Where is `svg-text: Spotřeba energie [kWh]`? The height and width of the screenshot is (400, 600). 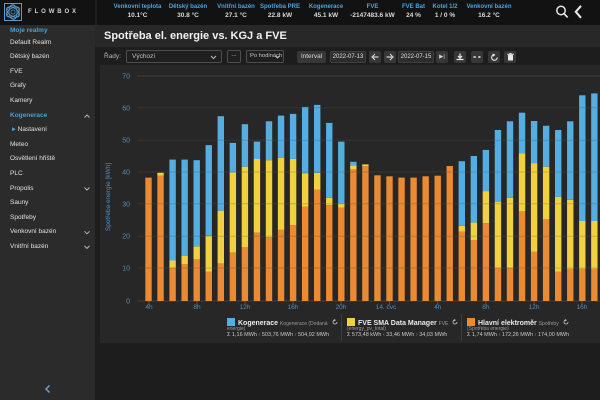
svg-text: Spotřeba energie [kWh] is located at coordinates (108, 197).